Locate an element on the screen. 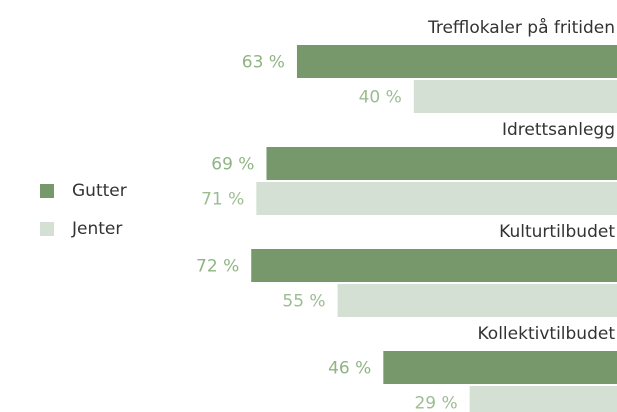 Image resolution: width=617 pixels, height=412 pixels. category-label: Idrettsanlegg is located at coordinates (558, 130).